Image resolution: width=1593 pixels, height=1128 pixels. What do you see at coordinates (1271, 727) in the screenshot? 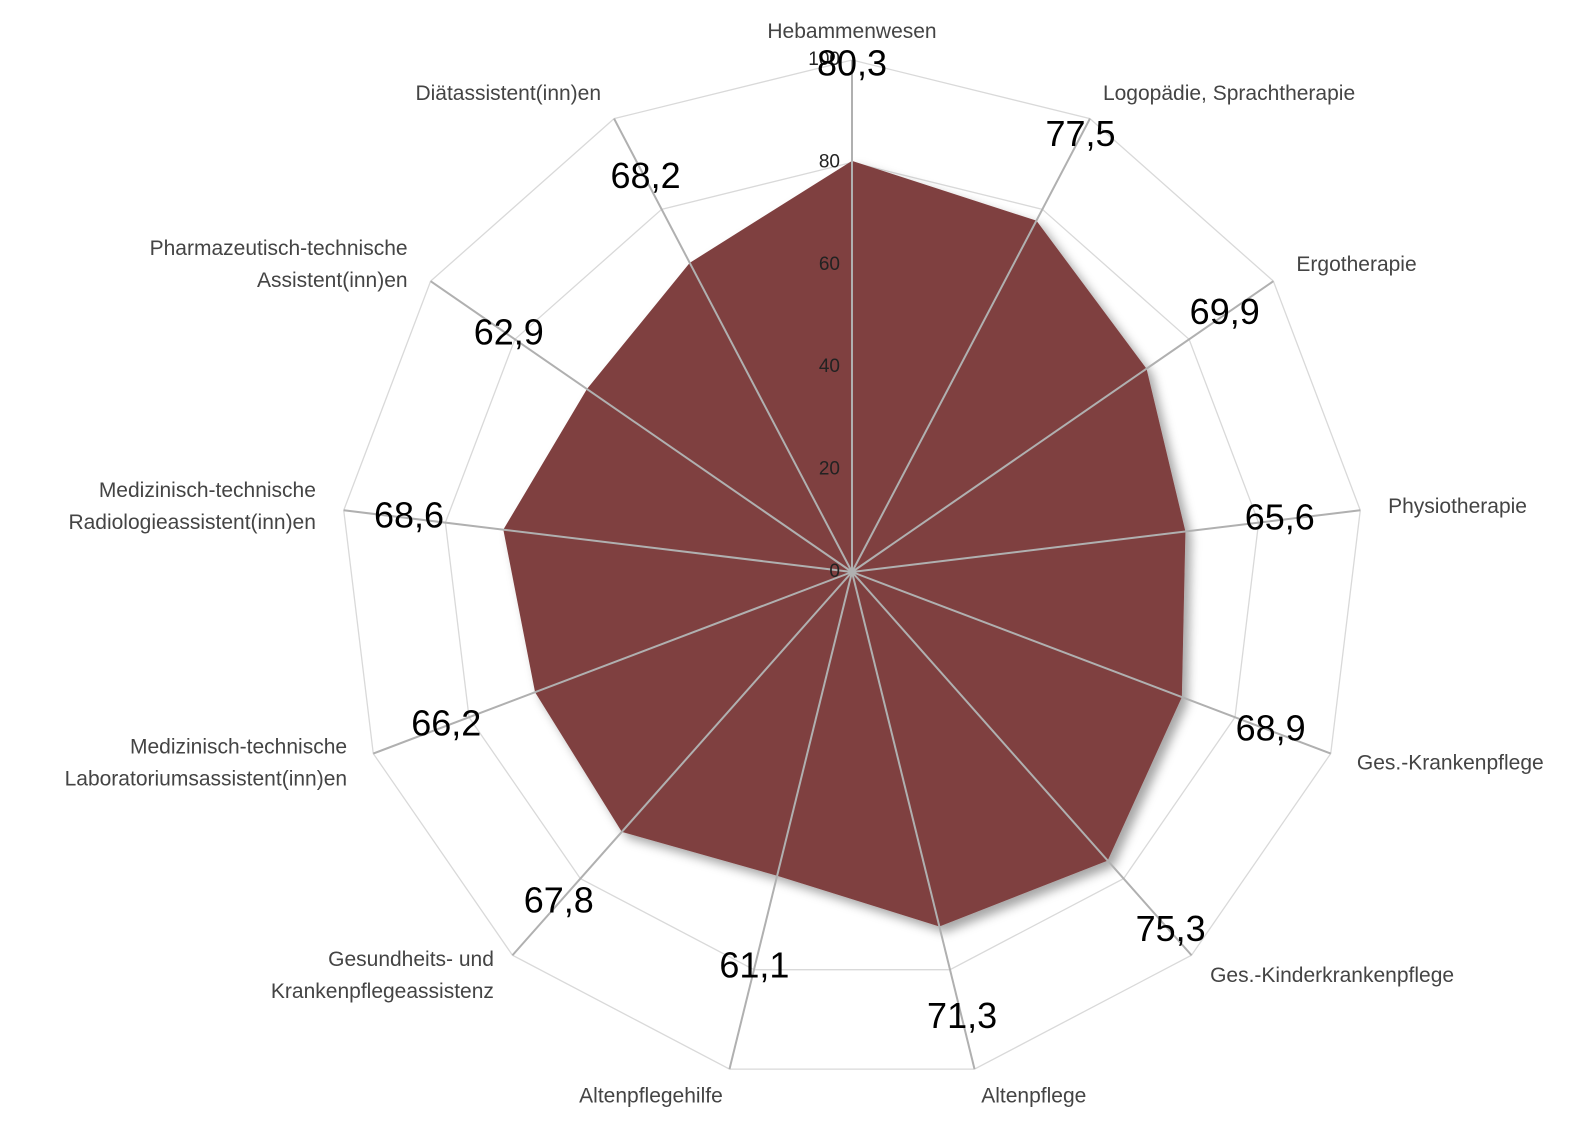
I see `value-label: 68,9` at bounding box center [1271, 727].